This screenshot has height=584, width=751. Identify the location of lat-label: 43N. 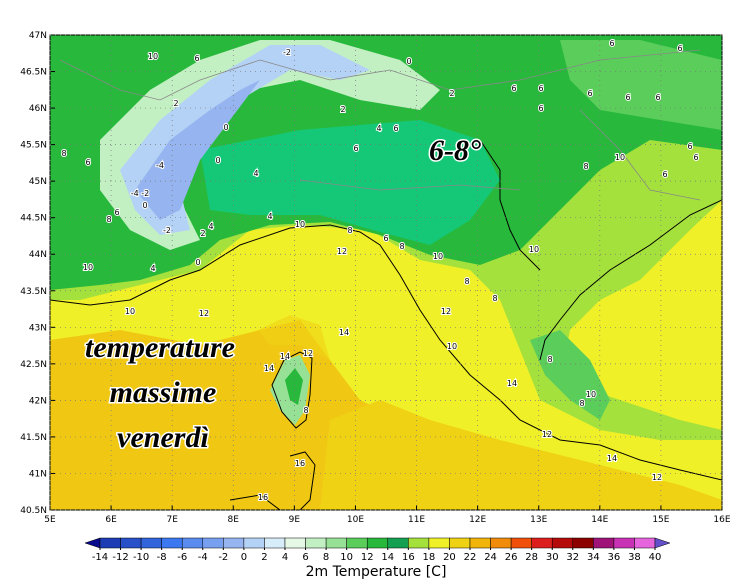
(38, 328).